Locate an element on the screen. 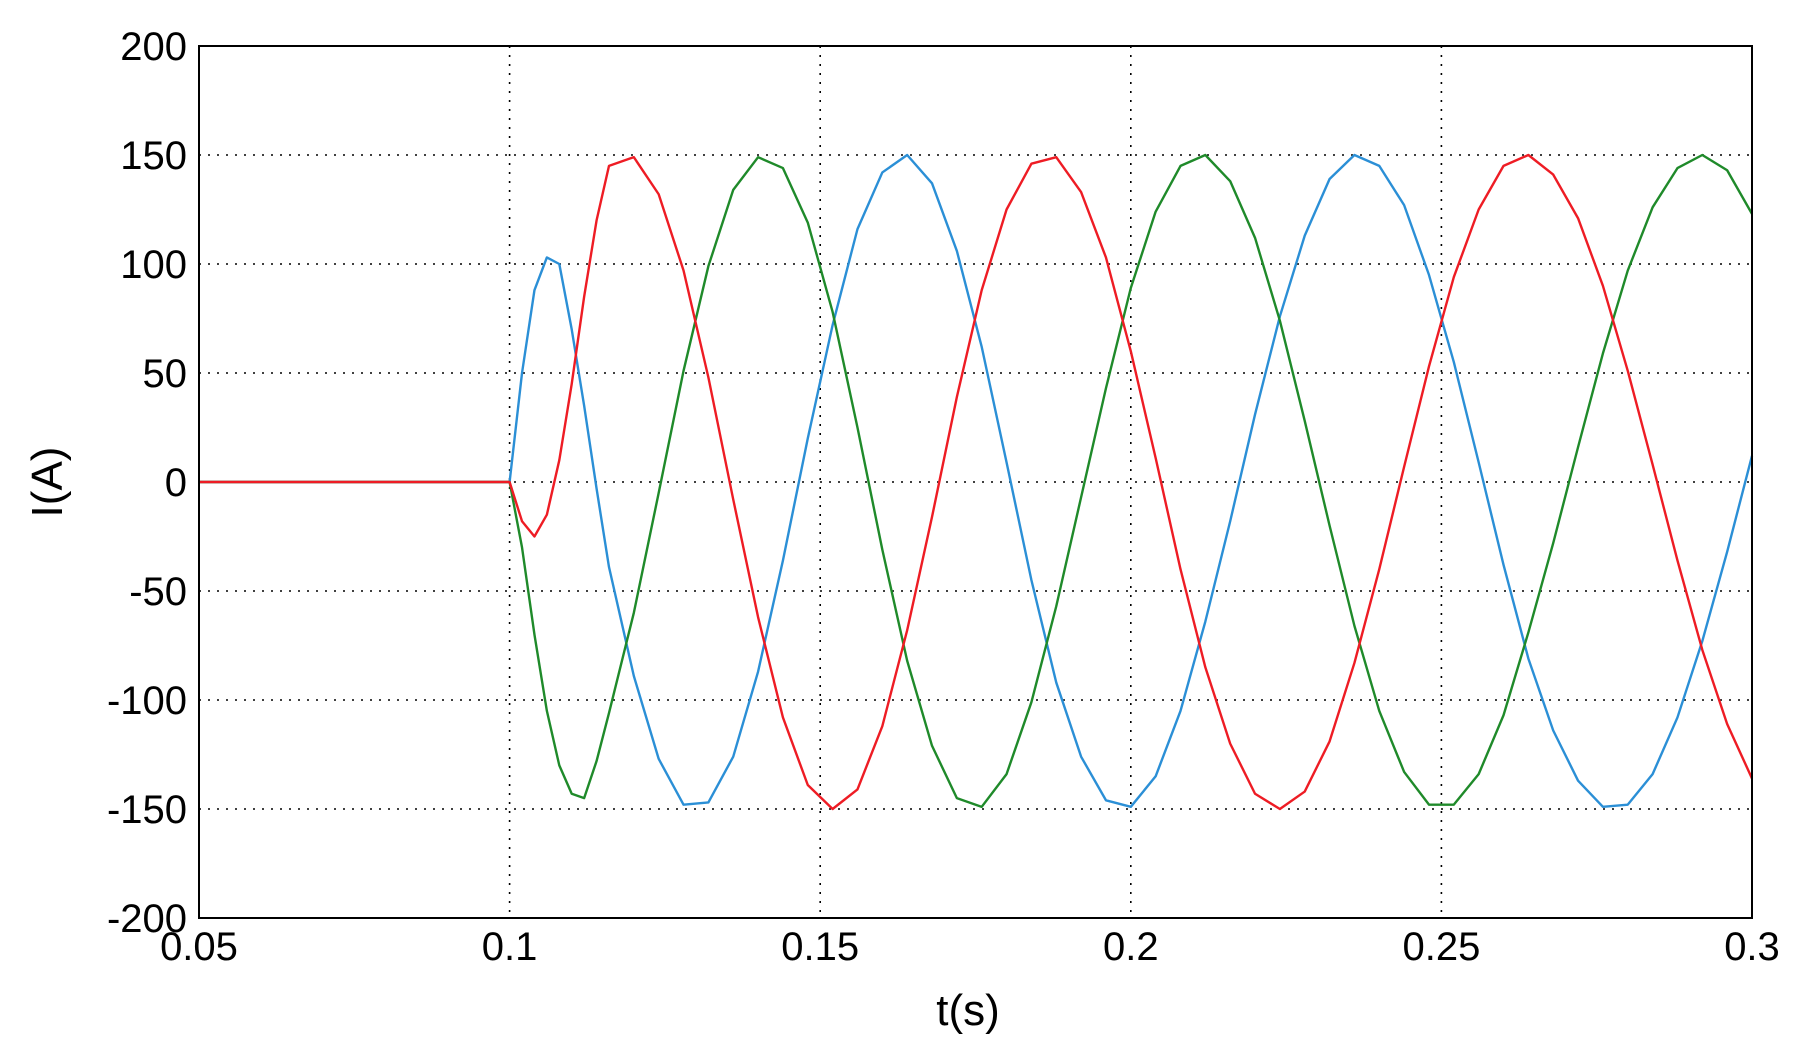 The height and width of the screenshot is (1052, 1798). x-tick-label: 0.15 is located at coordinates (820, 947).